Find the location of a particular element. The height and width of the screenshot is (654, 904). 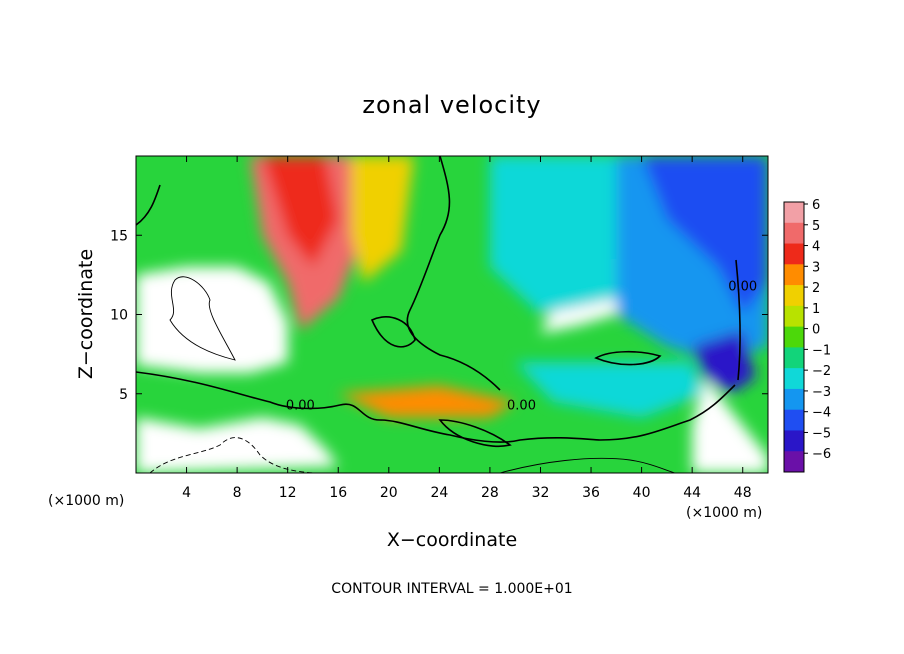

colorbar-tick-label: 5 is located at coordinates (816, 226).